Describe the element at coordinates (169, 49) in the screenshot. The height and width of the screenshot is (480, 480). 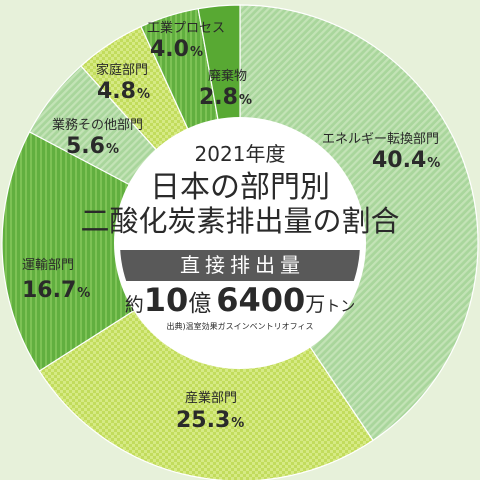
I see `value-label: 4.0` at that location.